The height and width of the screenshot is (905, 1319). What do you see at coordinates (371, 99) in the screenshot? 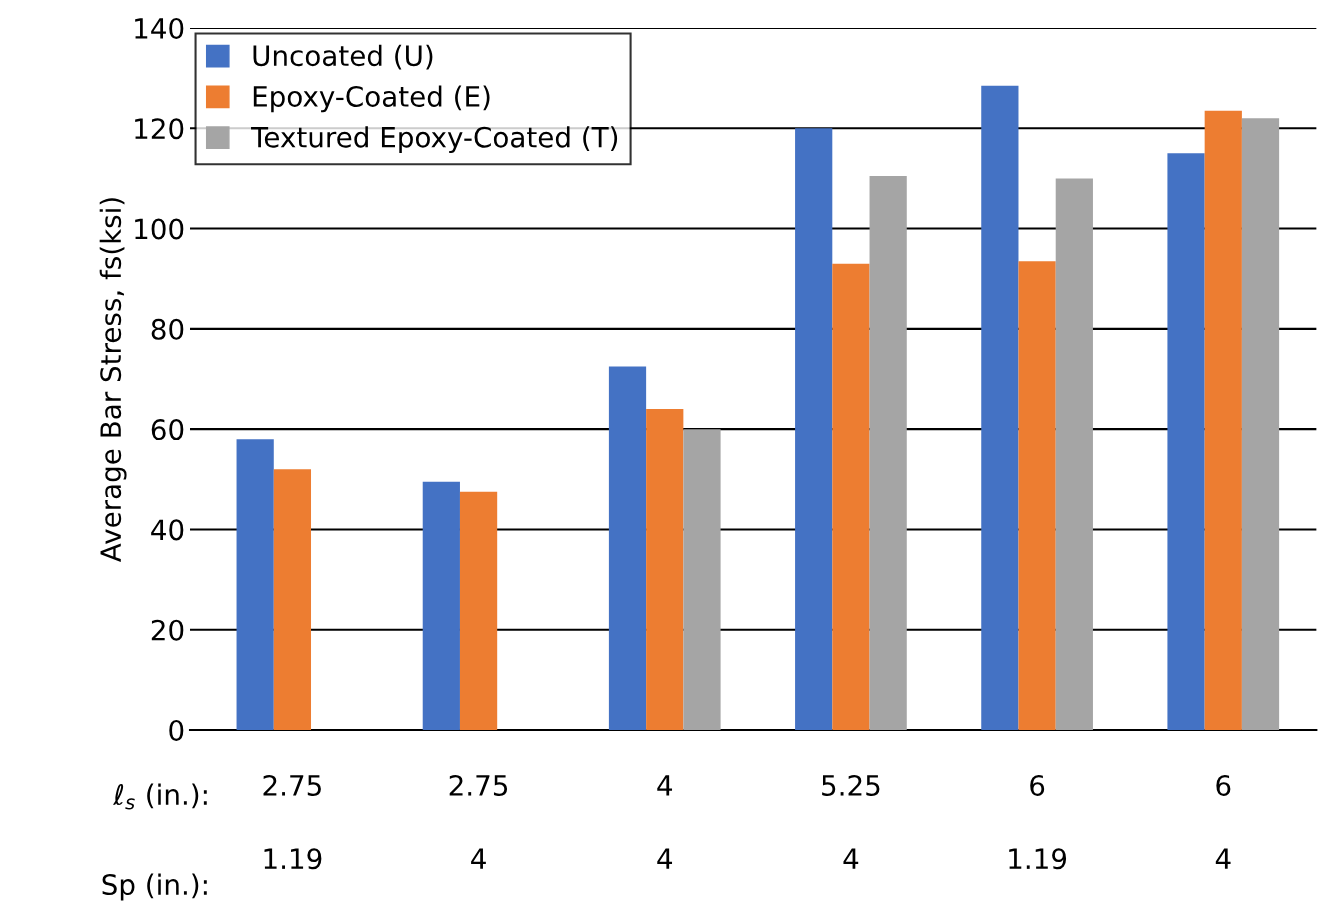
I see `legend-label: Epoxy-Coated (E)` at bounding box center [371, 99].